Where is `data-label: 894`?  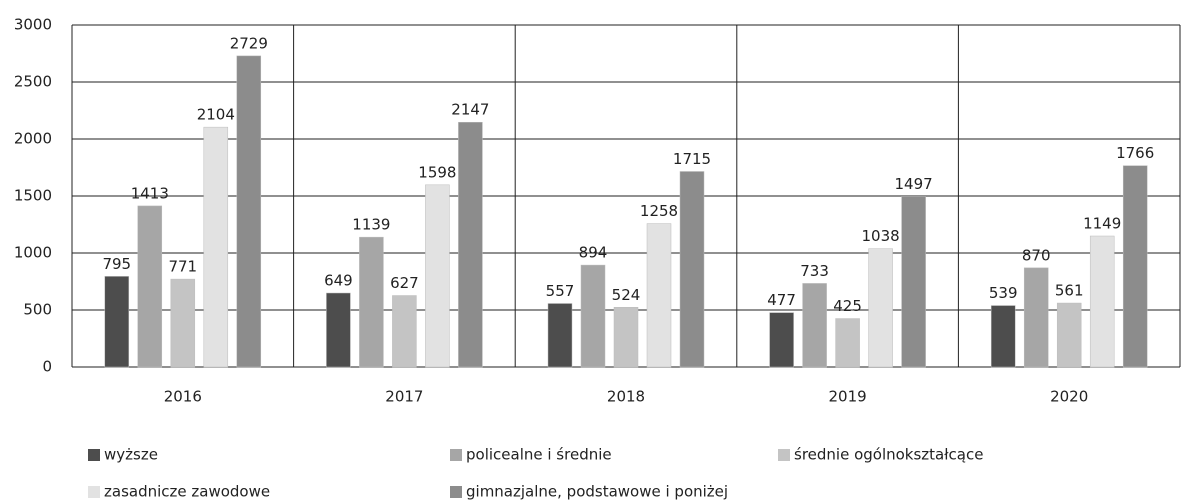
data-label: 894 is located at coordinates (593, 253).